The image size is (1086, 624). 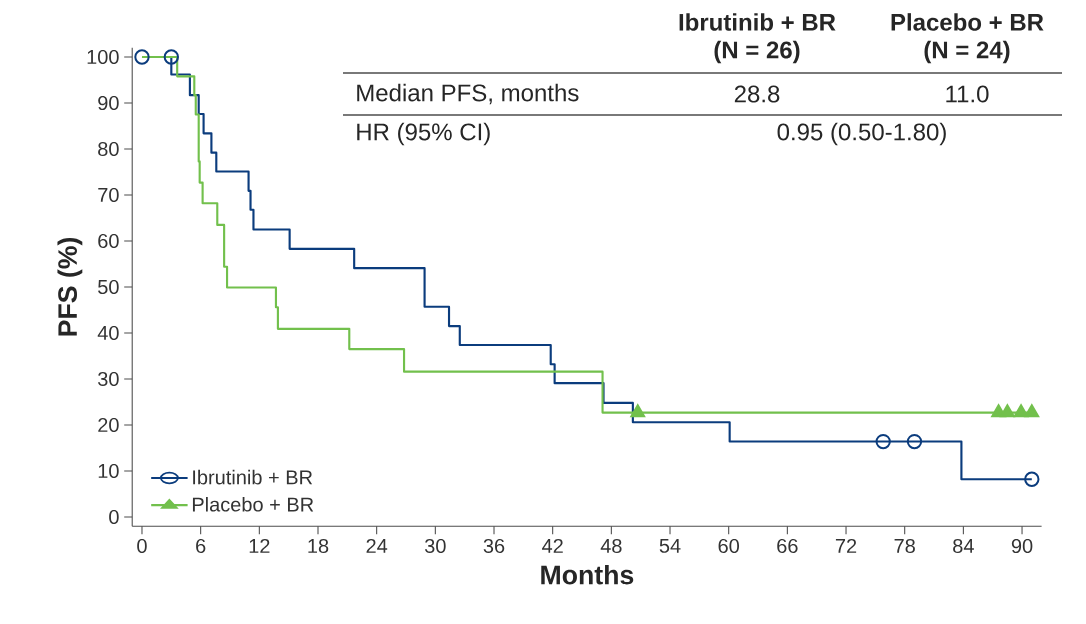 What do you see at coordinates (670, 545) in the screenshot?
I see `x-tick-label: 54` at bounding box center [670, 545].